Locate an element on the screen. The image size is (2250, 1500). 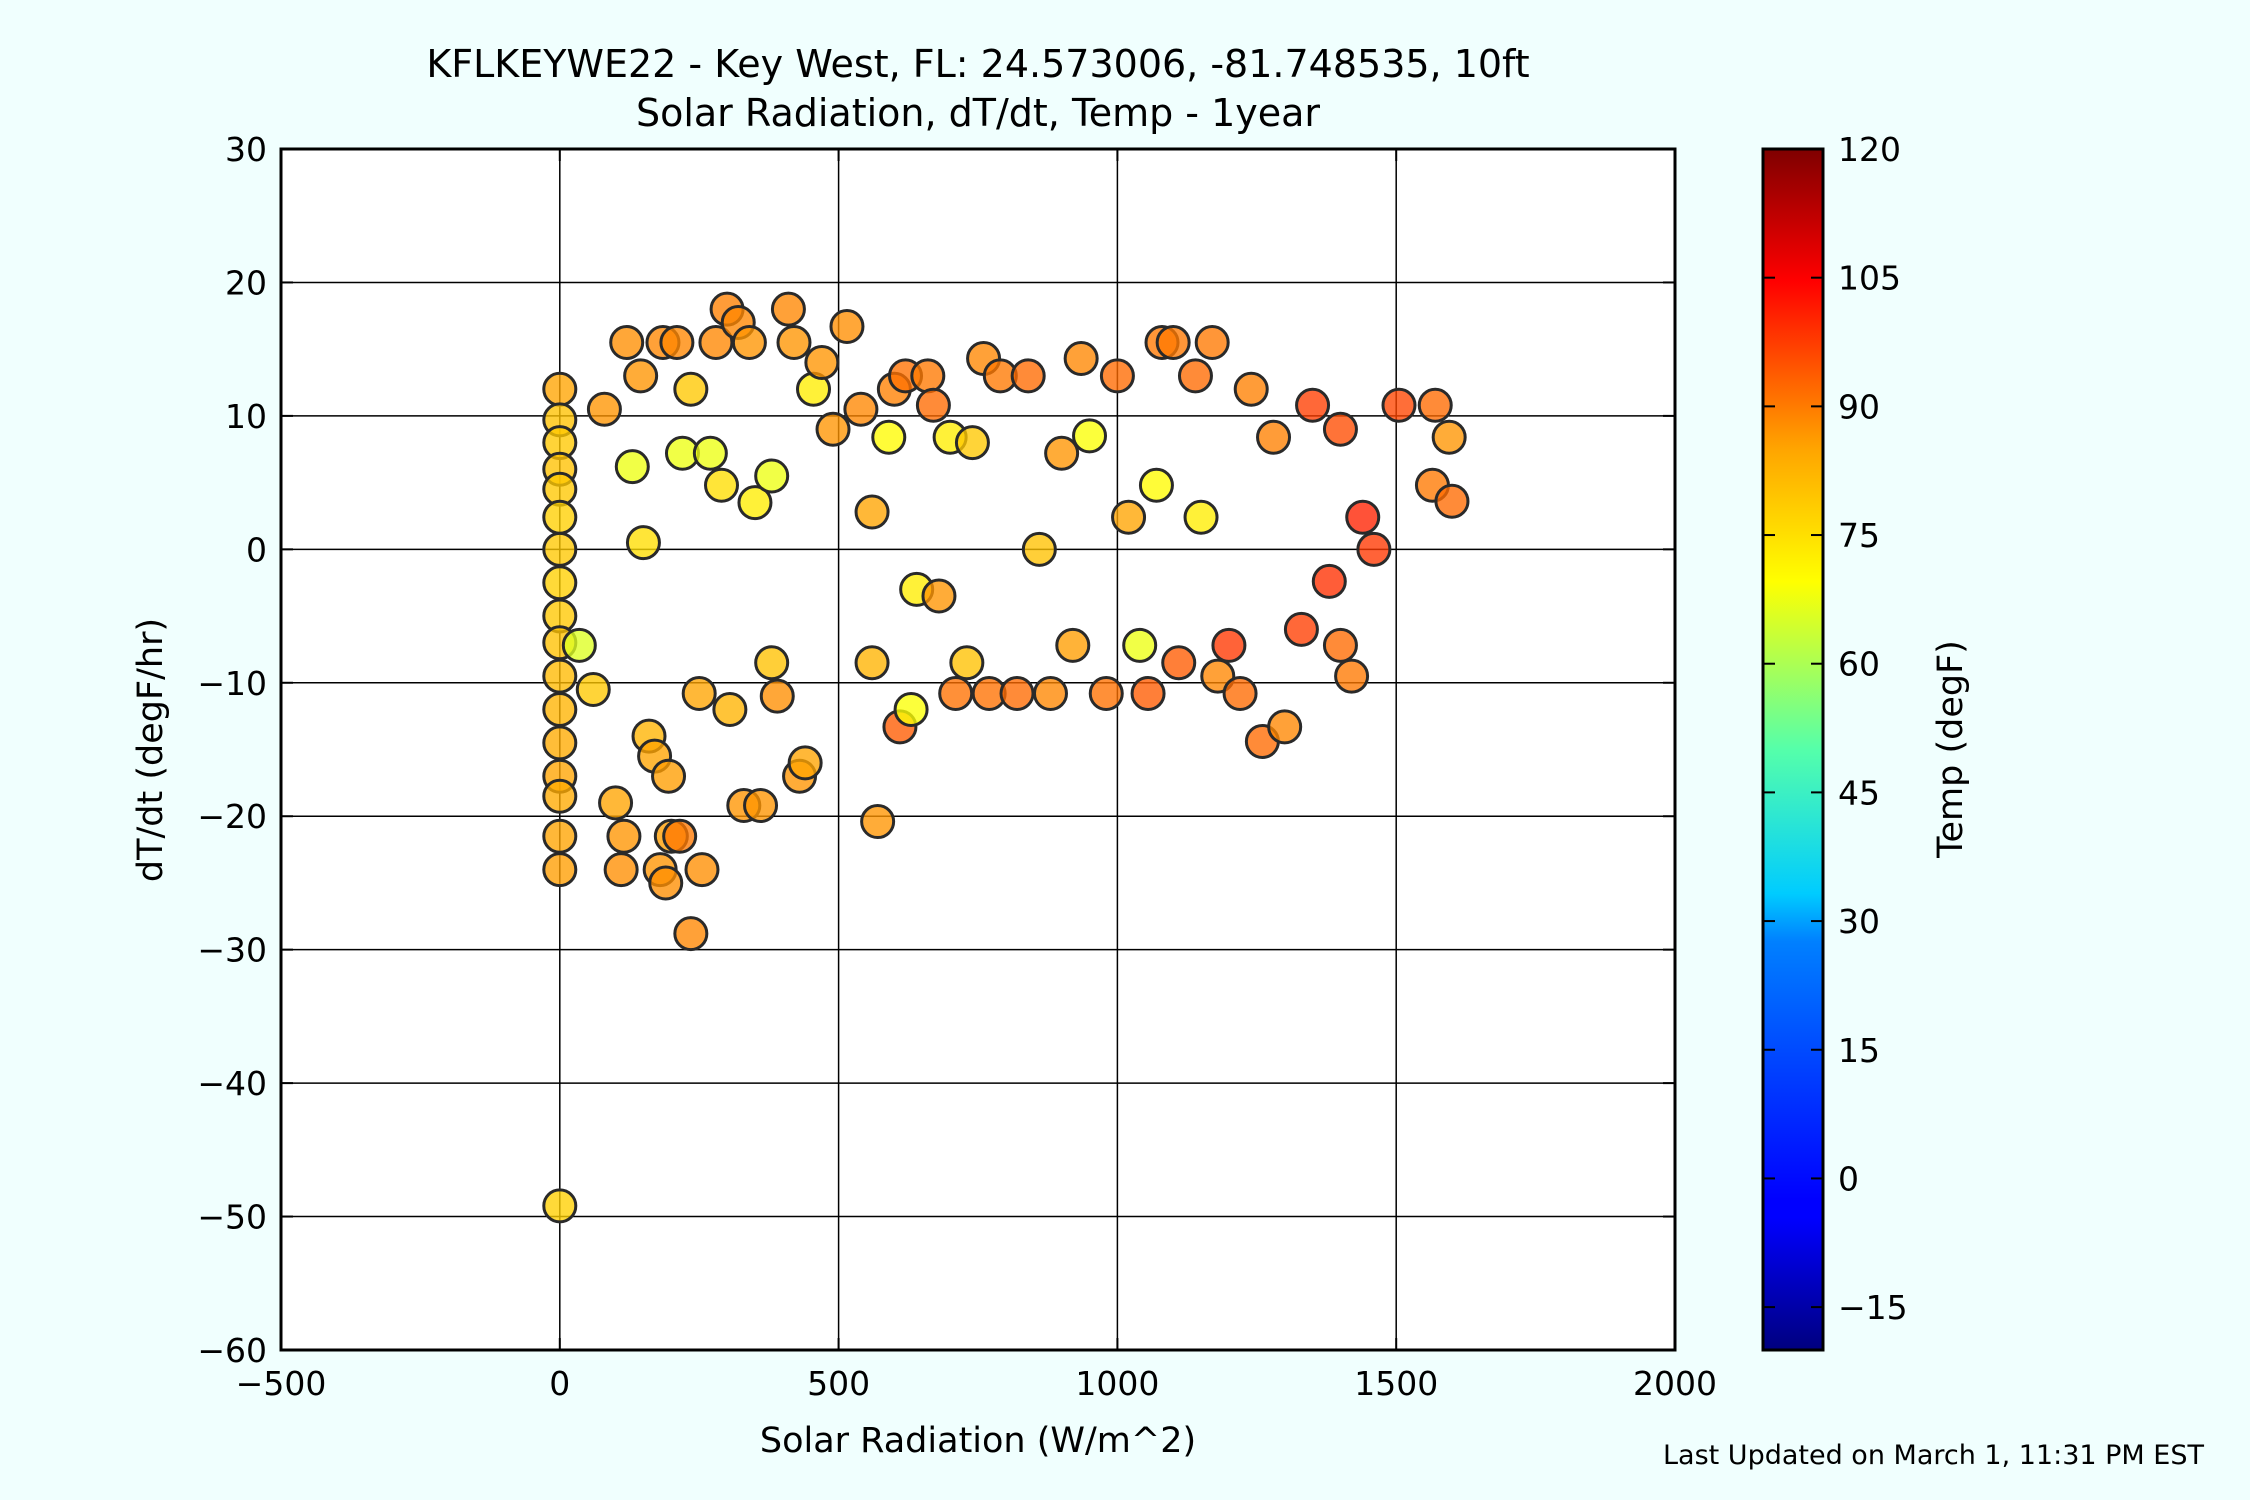
y-axis-label: dT/dt (degF/hr) is located at coordinates (151, 750).